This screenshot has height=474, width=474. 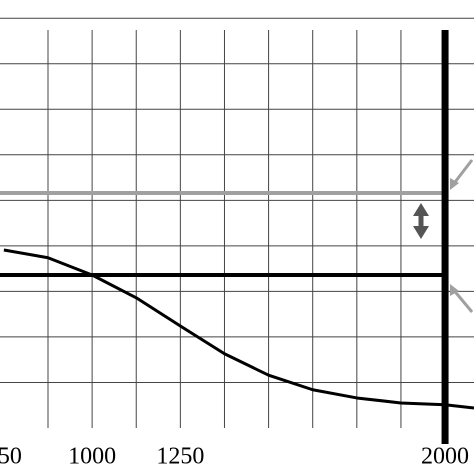 I want to click on annotations, so click(x=443, y=236).